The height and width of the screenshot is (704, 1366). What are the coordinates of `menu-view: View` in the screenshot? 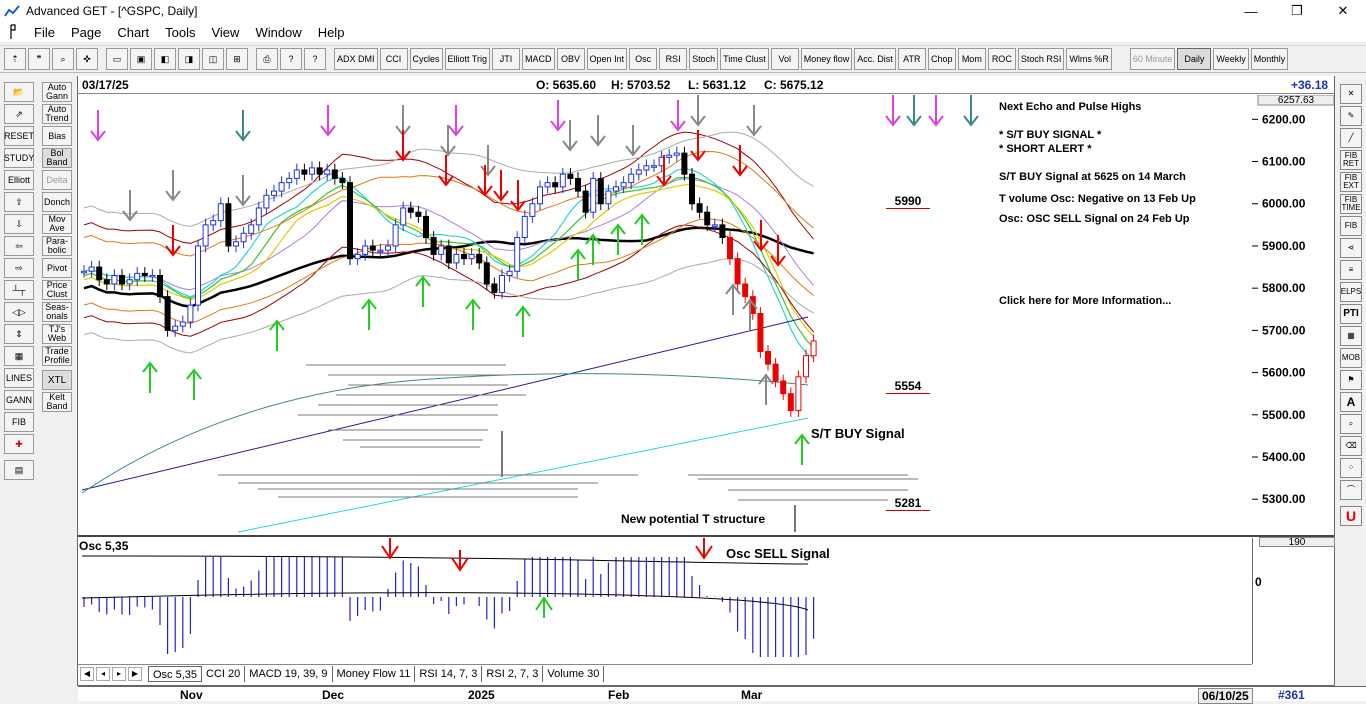 It's located at (225, 32).